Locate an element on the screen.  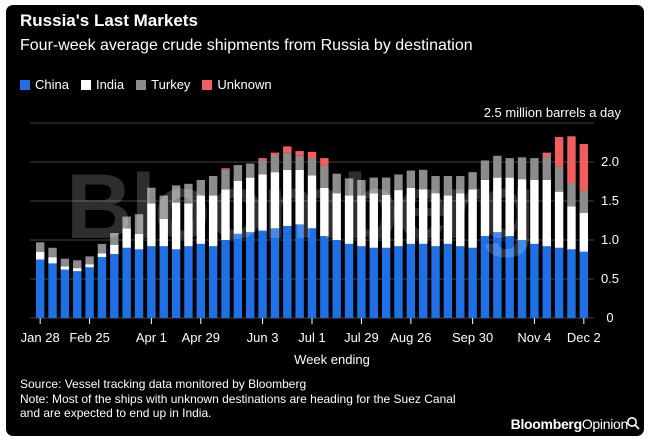
y-tick-label: 1.5 is located at coordinates (610, 200).